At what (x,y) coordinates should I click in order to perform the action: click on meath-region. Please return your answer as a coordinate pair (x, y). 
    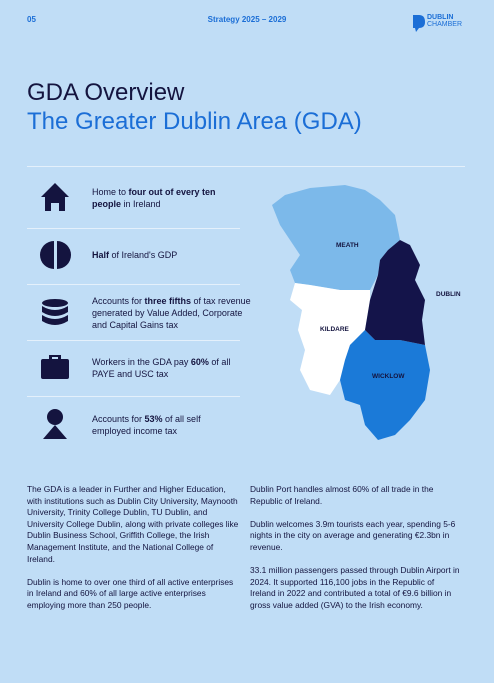
    Looking at the image, I should click on (336, 237).